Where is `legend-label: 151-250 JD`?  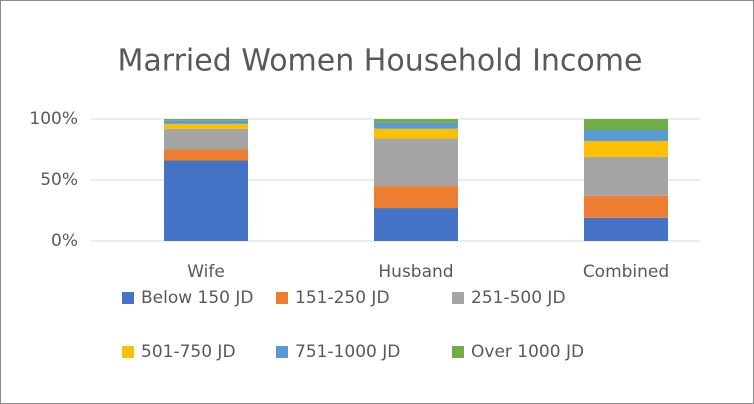 legend-label: 151-250 JD is located at coordinates (342, 298).